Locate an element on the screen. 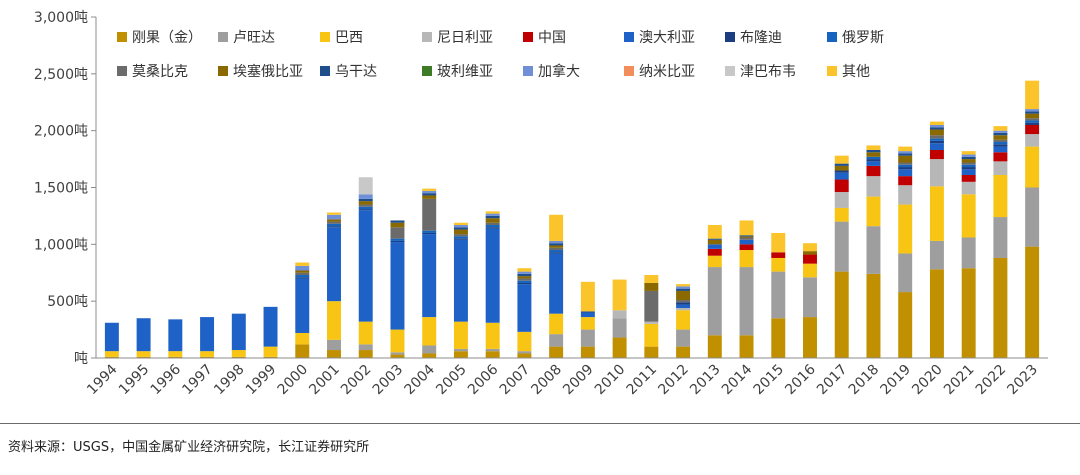 The height and width of the screenshot is (475, 1080). legend-label: 埃塞俄比亚 is located at coordinates (268, 71).